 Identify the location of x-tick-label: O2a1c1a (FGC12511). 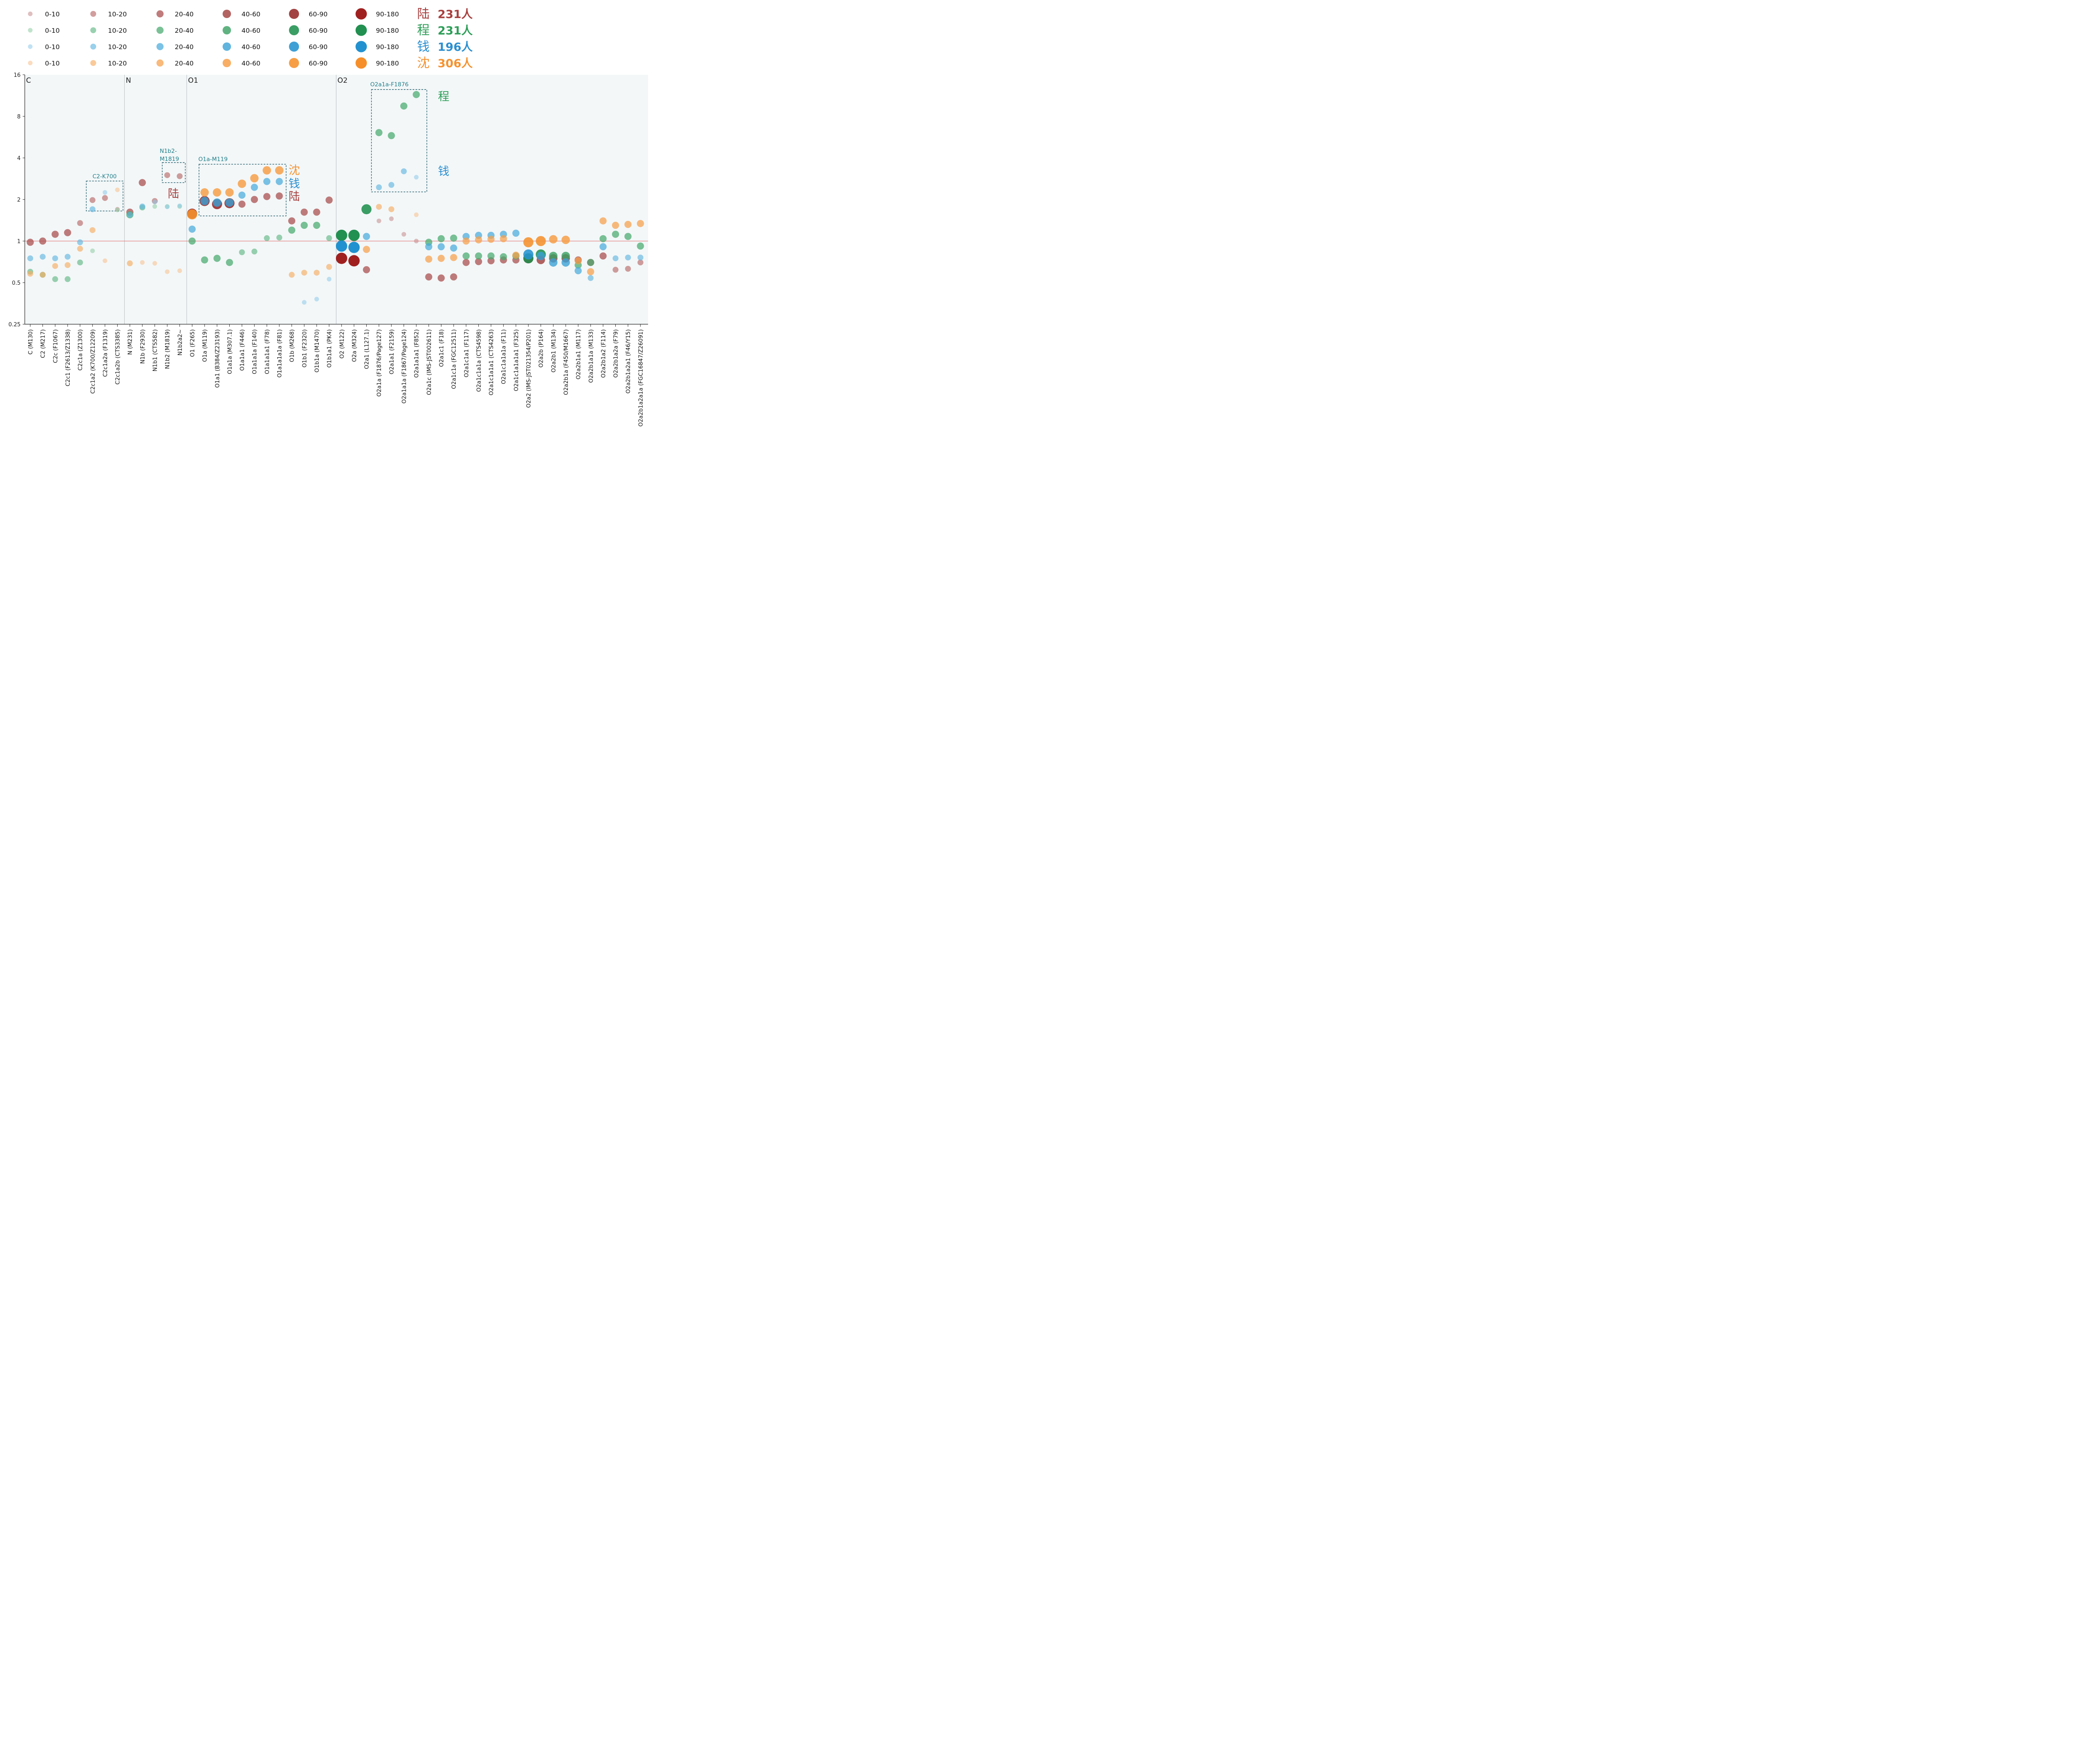
(454, 359).